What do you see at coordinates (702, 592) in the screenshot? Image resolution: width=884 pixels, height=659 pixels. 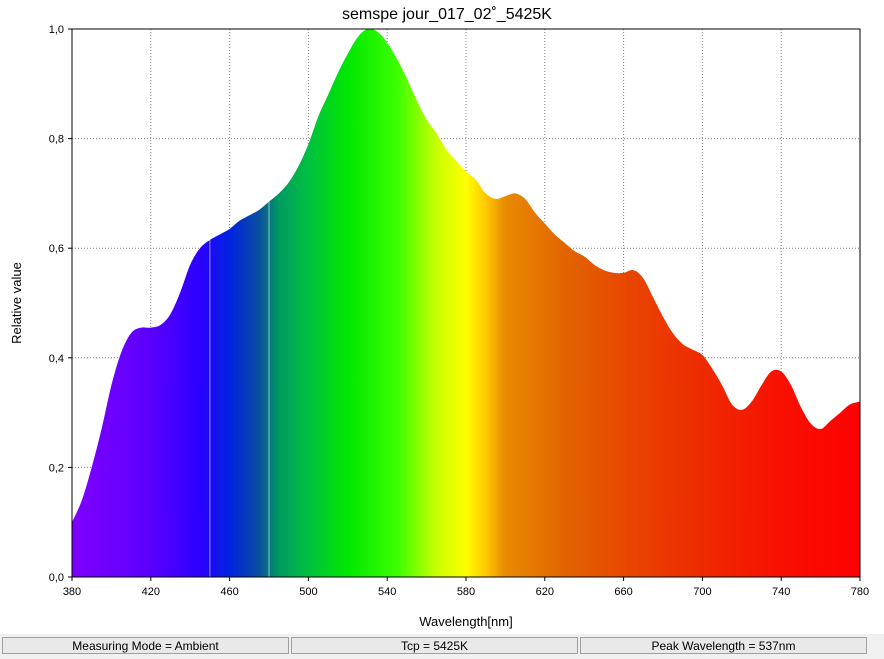 I see `x-tick-label: 700` at bounding box center [702, 592].